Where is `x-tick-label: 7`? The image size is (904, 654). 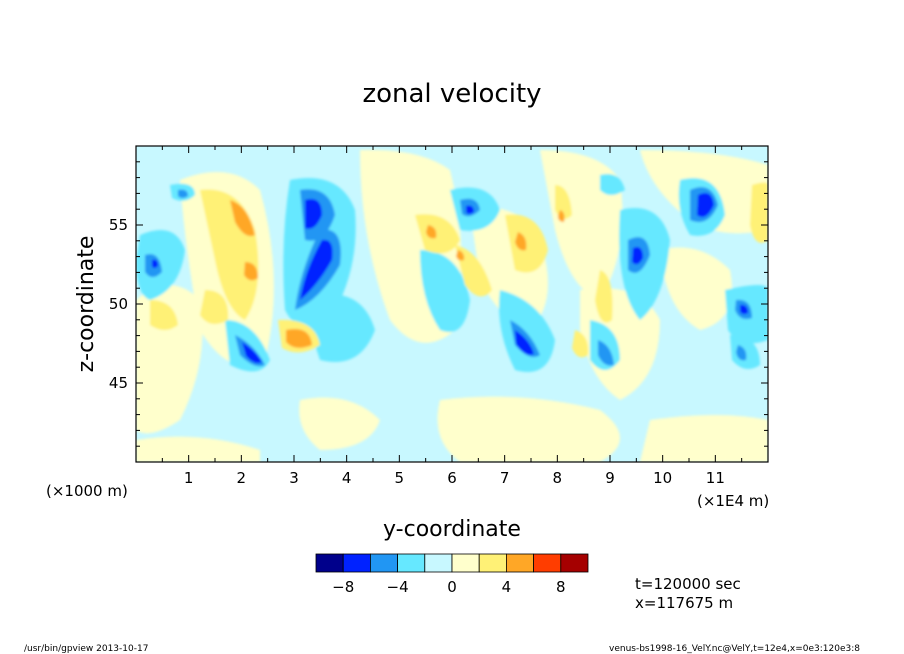 x-tick-label: 7 is located at coordinates (505, 478).